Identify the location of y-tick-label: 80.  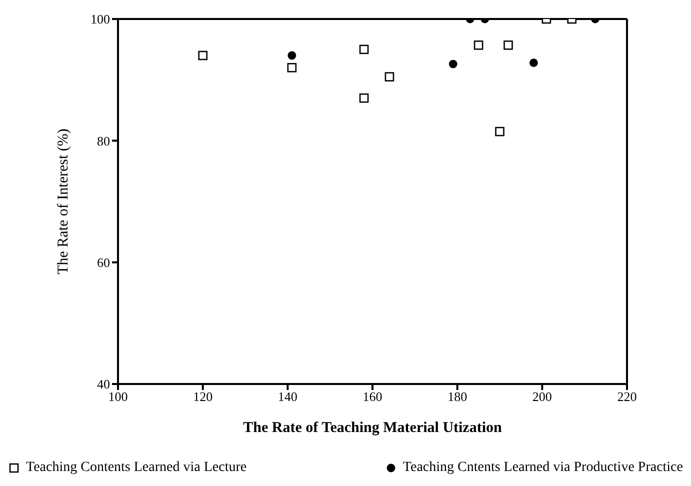
(103, 140).